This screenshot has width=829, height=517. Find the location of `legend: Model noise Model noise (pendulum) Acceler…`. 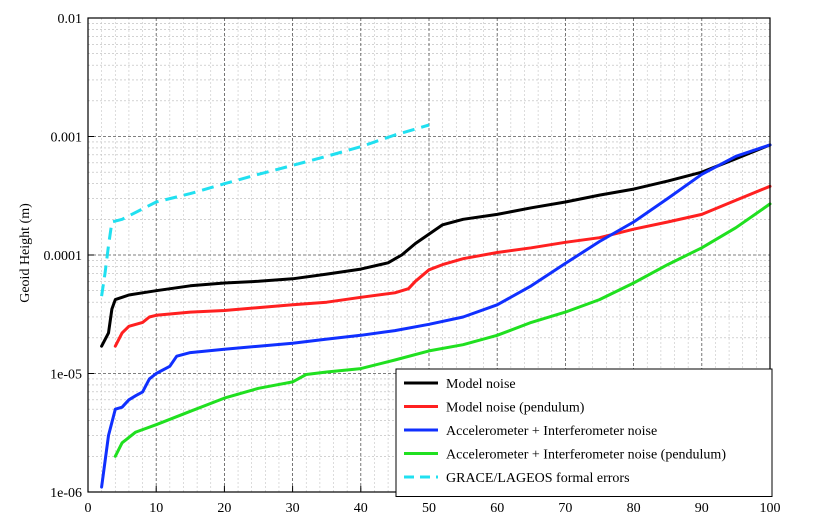

legend: Model noise Model noise (pendulum) Acceler… is located at coordinates (584, 432).